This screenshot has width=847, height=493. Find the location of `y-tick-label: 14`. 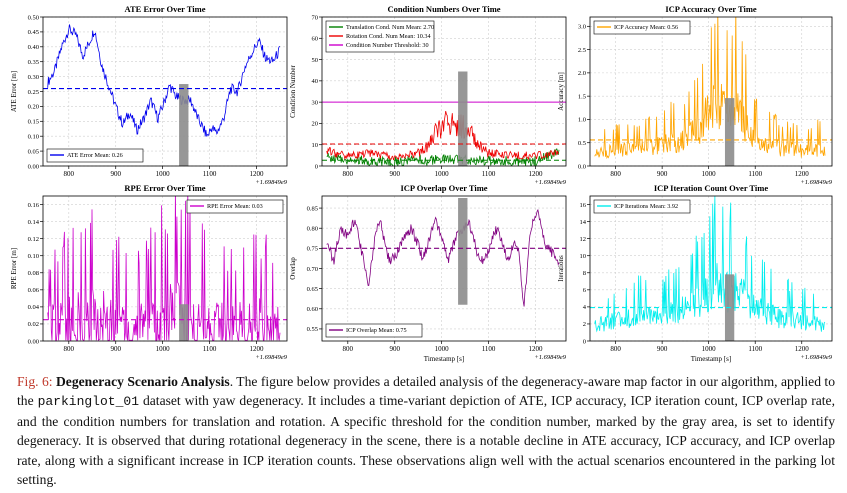

y-tick-label: 14 is located at coordinates (583, 222).